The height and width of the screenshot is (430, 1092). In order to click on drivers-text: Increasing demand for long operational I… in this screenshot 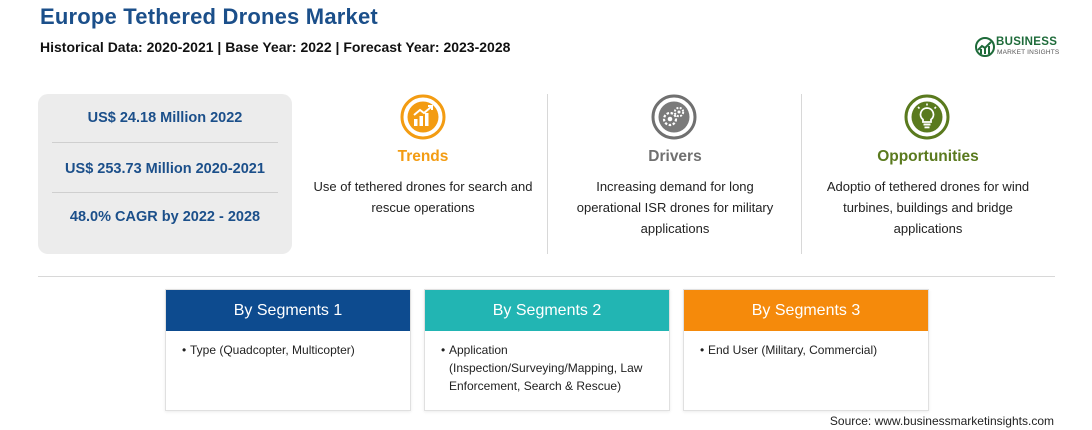, I will do `click(675, 207)`.